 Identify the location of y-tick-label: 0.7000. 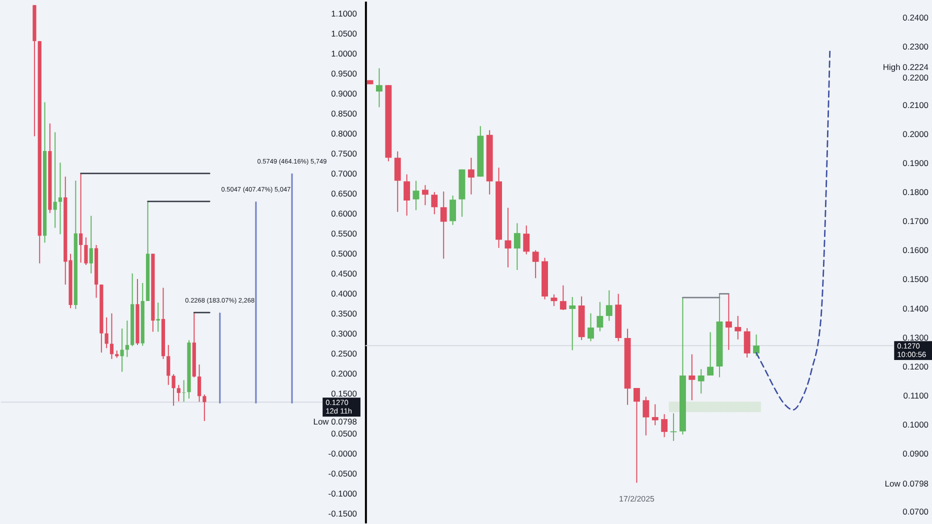
(344, 173).